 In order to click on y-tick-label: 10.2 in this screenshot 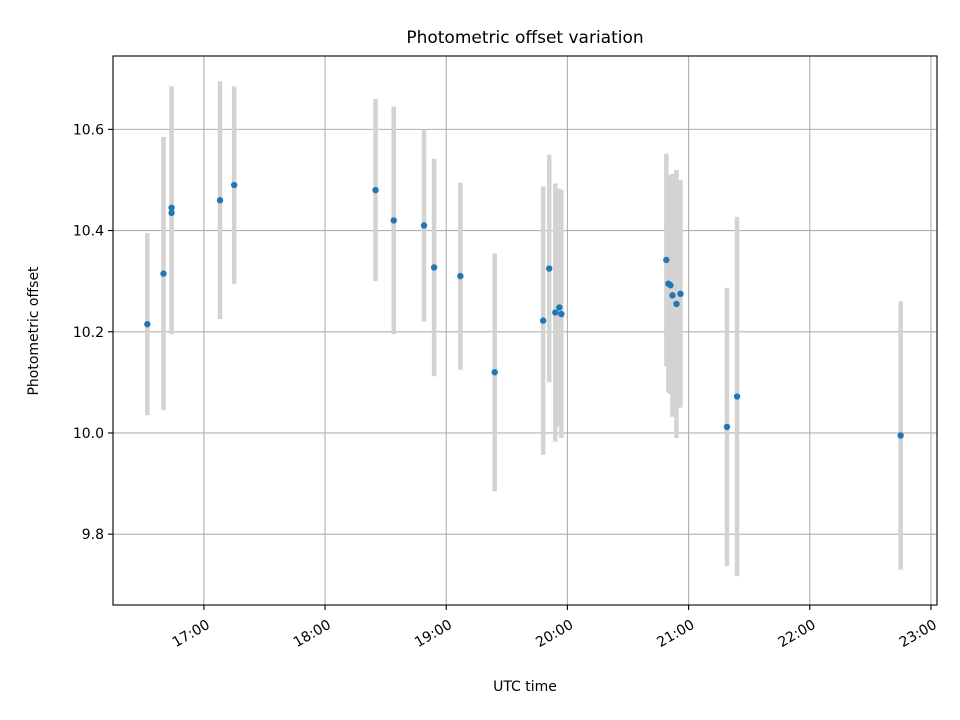, I will do `click(88, 333)`.